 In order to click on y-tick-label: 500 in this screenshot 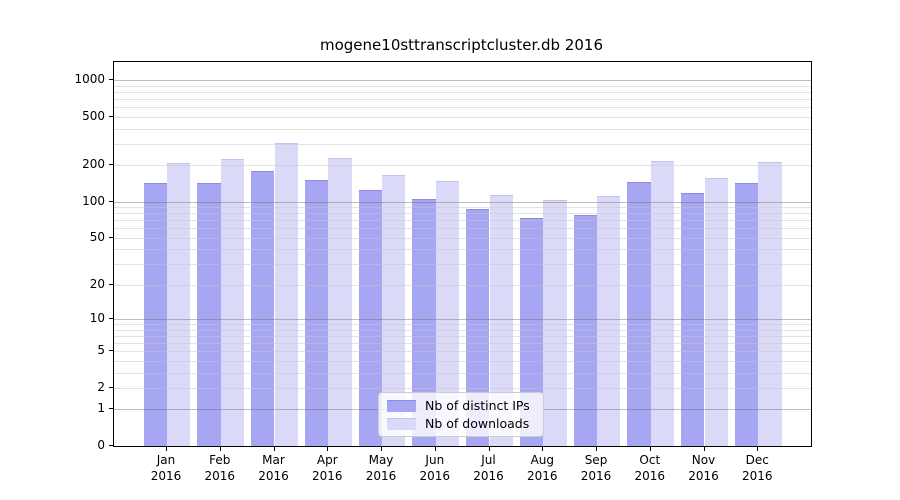, I will do `click(93, 115)`.